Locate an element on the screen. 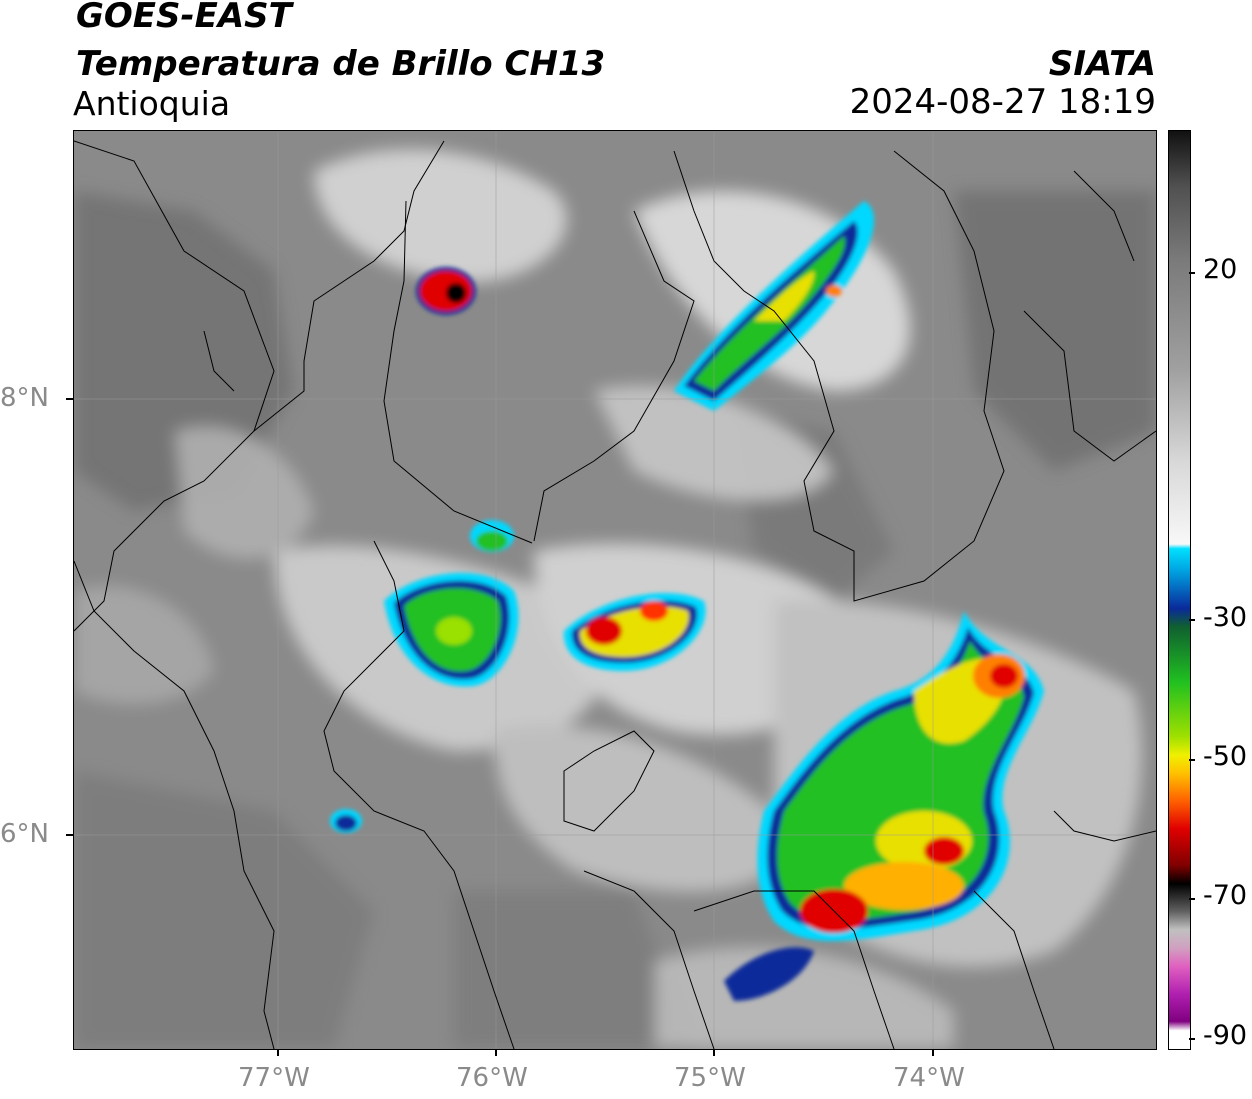  lon-tick-77w is located at coordinates (278, 1052).